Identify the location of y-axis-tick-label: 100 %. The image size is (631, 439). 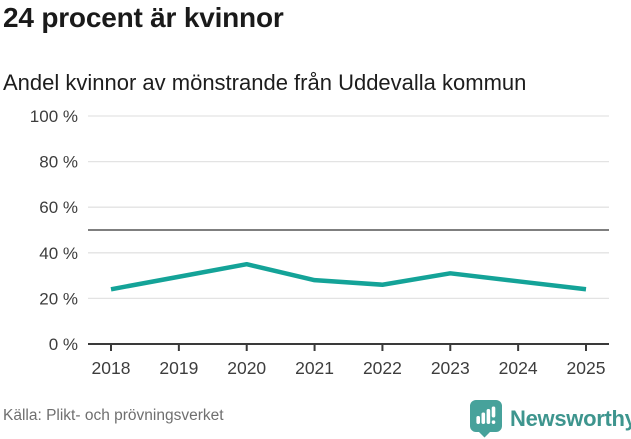
(54, 116).